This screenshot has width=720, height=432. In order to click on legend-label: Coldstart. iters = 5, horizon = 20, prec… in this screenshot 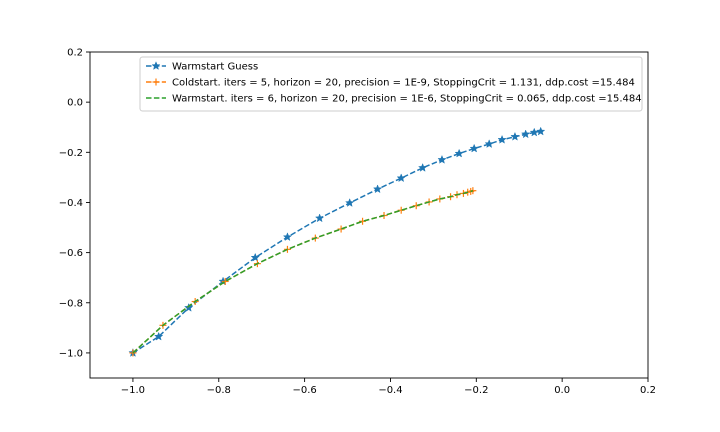, I will do `click(403, 83)`.